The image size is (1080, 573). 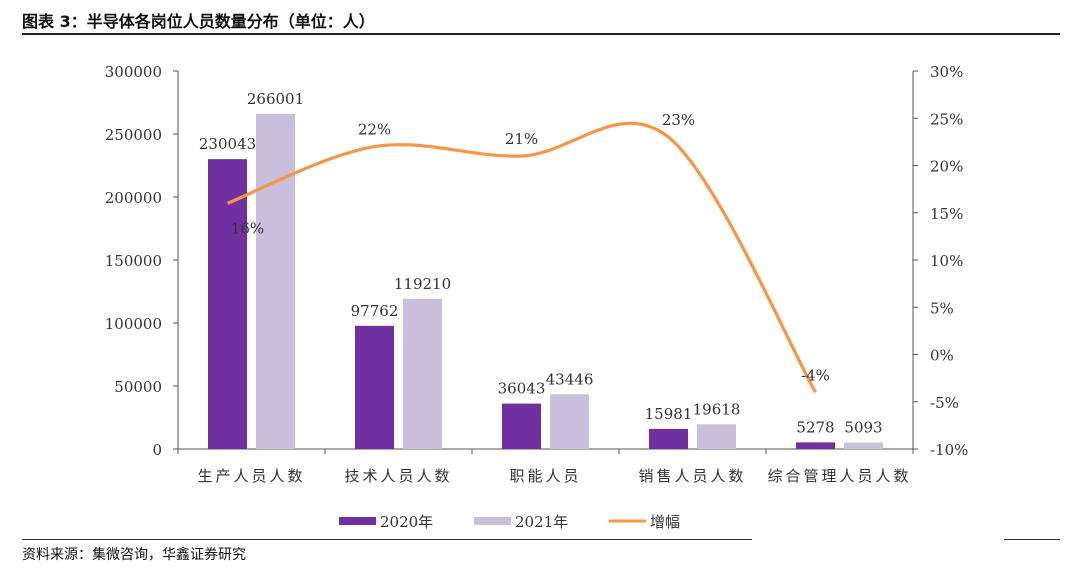 I want to click on legend-label-2021: 2021年, so click(x=541, y=522).